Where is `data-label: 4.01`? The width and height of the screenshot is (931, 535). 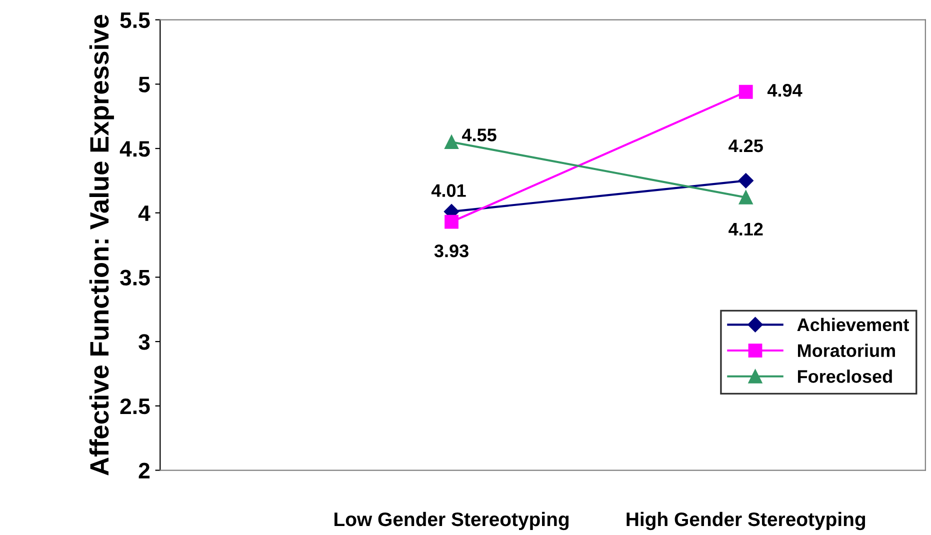 data-label: 4.01 is located at coordinates (448, 190).